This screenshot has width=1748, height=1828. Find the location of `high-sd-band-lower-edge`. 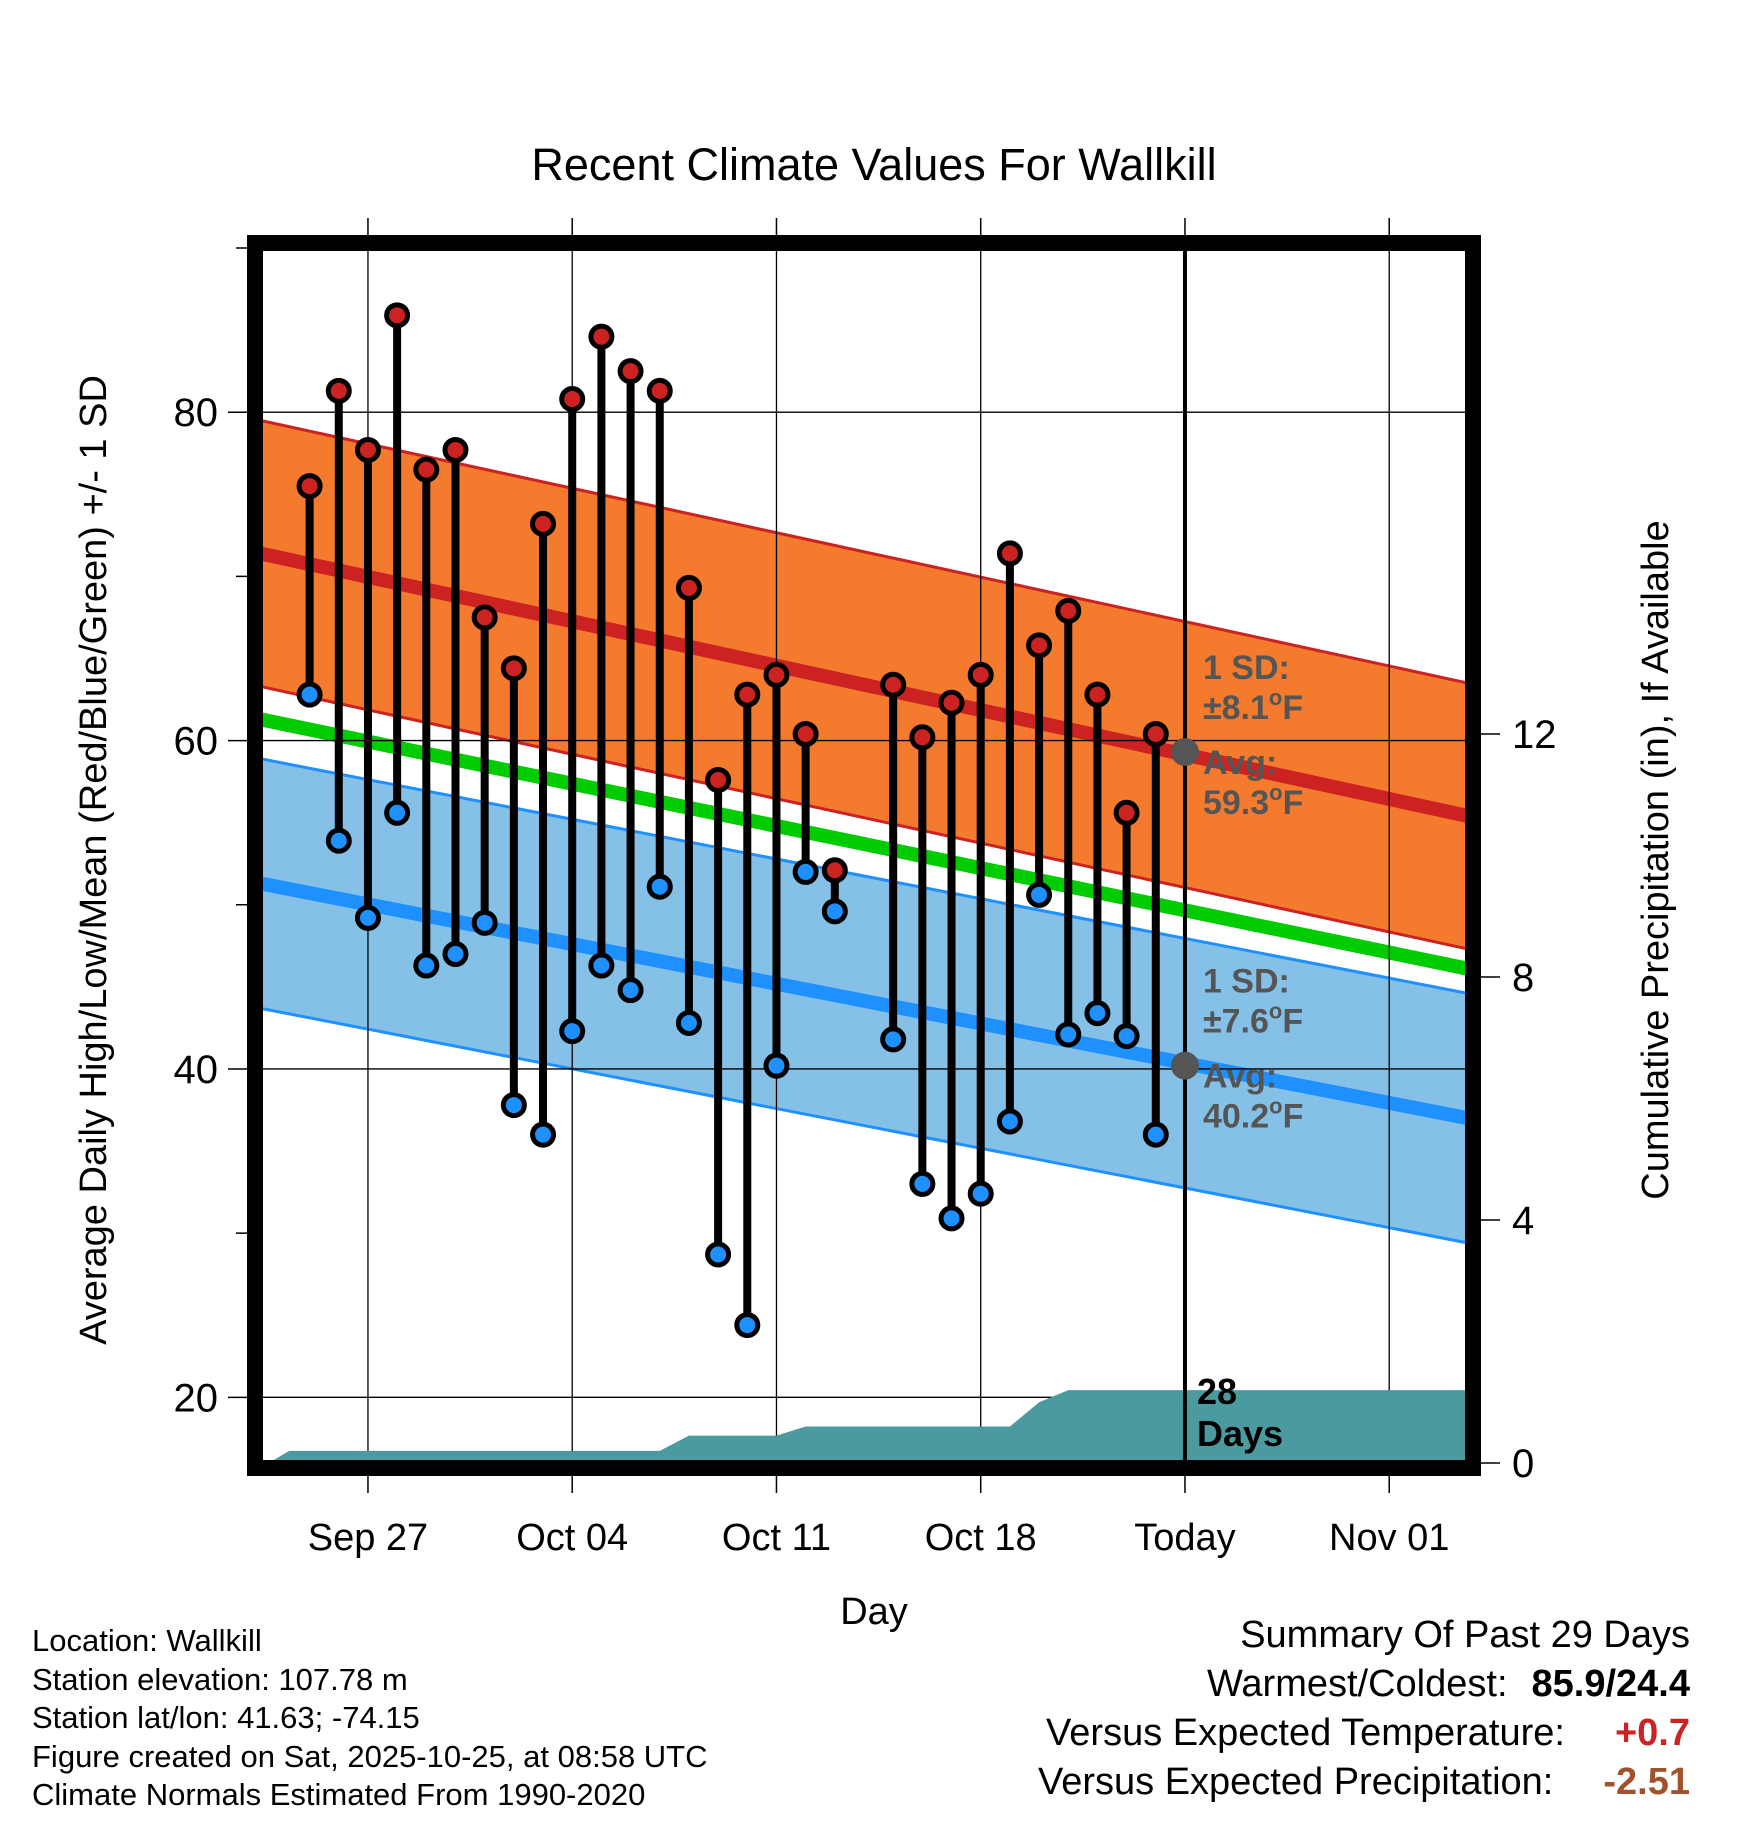

high-sd-band-lower-edge is located at coordinates (864, 817).